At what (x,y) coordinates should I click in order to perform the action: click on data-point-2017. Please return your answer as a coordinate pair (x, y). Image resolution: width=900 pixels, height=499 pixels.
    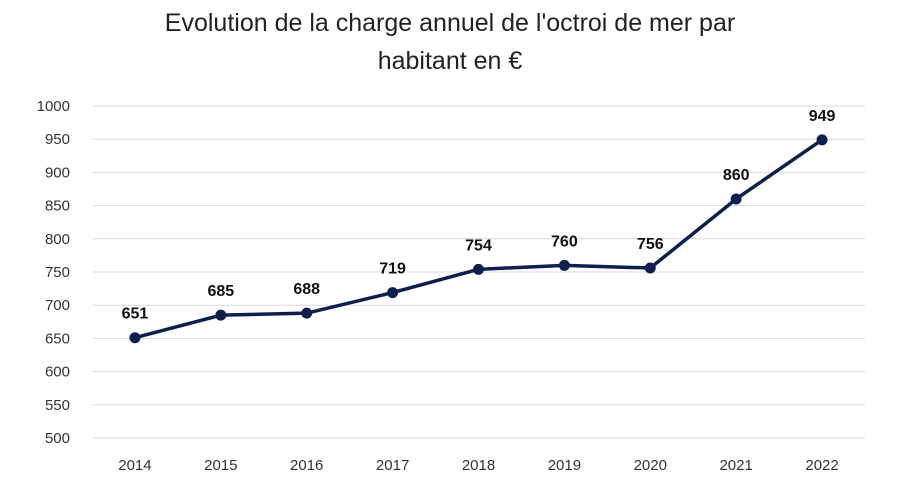
    Looking at the image, I should click on (393, 293).